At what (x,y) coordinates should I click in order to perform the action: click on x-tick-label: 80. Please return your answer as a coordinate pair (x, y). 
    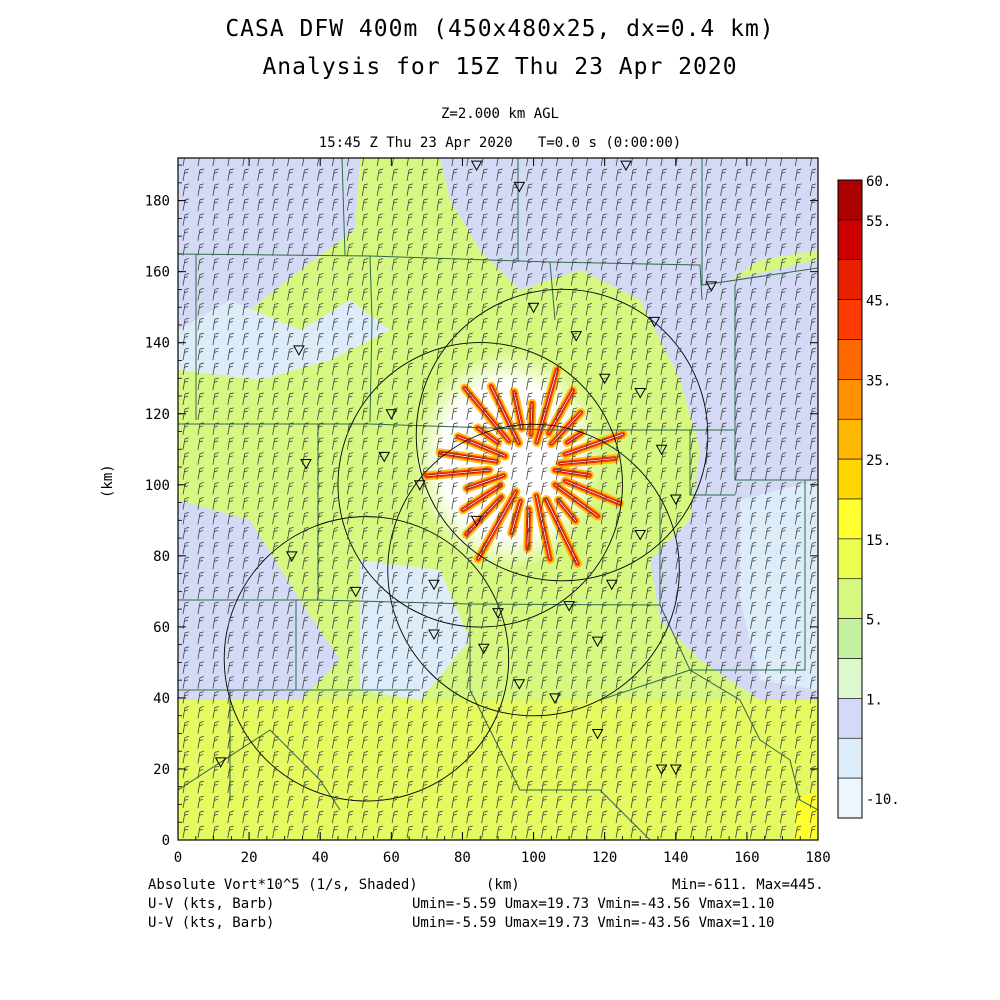
    Looking at the image, I should click on (462, 858).